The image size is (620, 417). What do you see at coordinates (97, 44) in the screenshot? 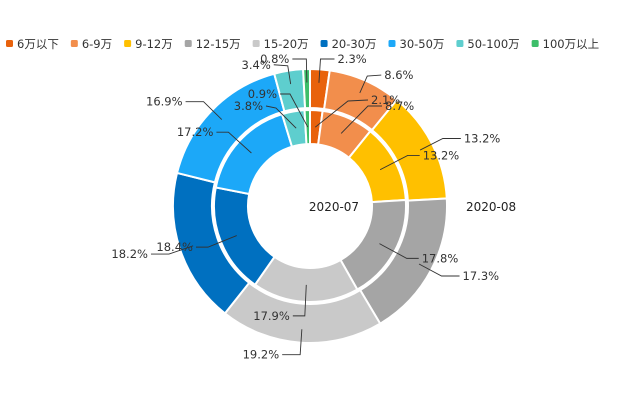
I see `legend-label: 6-9万` at bounding box center [97, 44].